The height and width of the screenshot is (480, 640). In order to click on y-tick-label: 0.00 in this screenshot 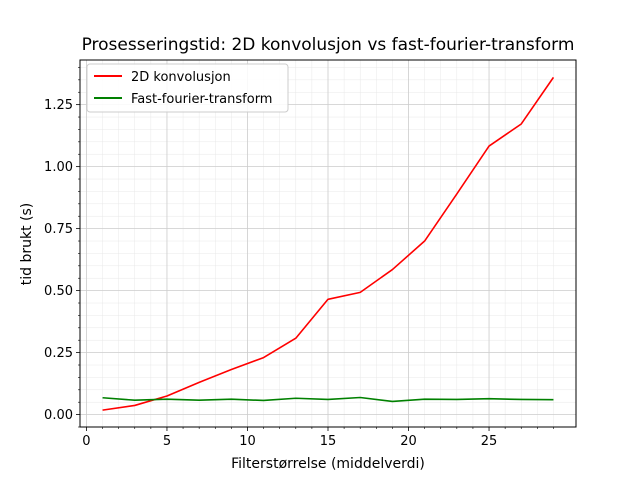, I will do `click(58, 415)`.